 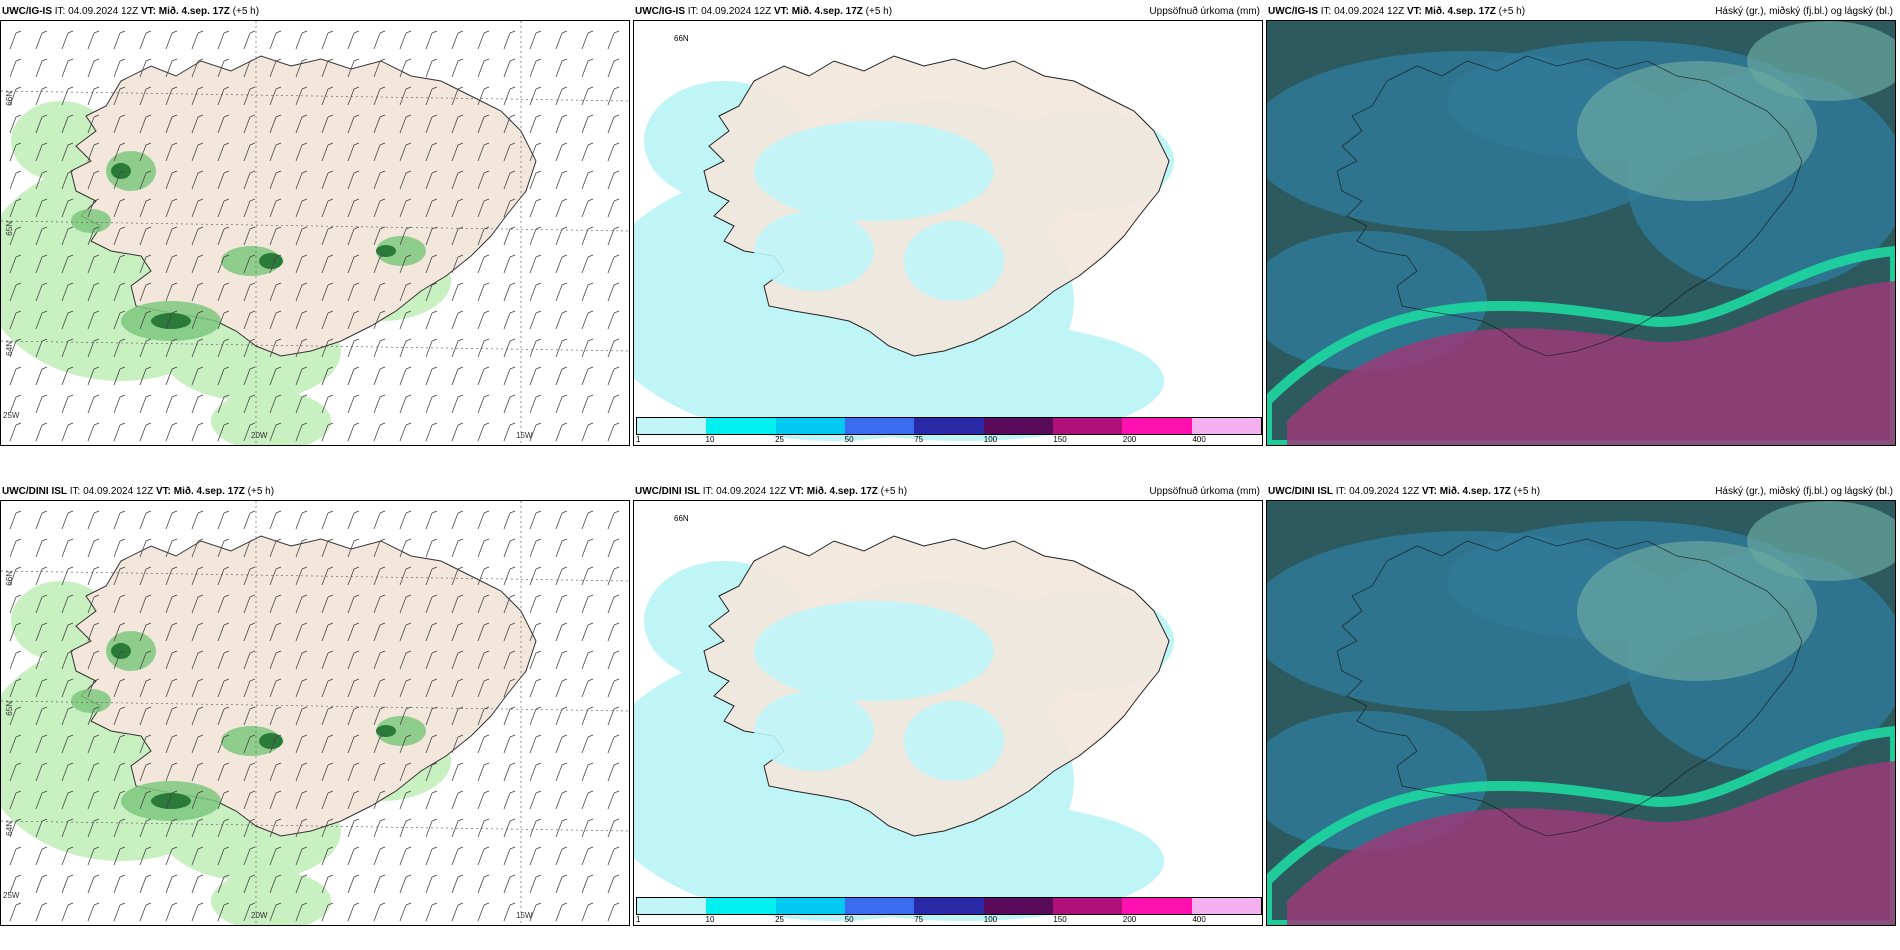 I want to click on low-cloud-edge, so click(x=1581, y=345).